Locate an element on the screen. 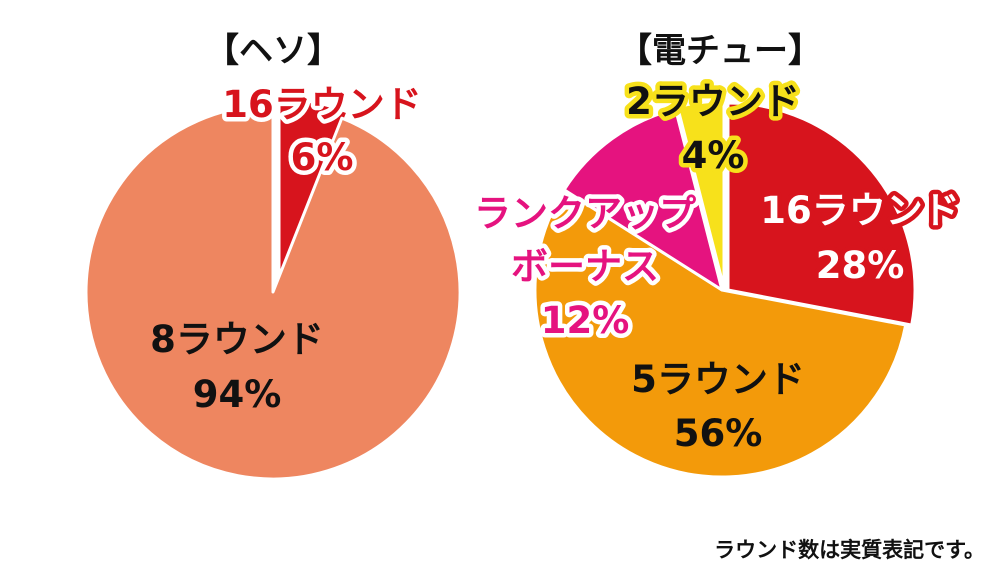  denchu-slice-5r-value: 56% is located at coordinates (718, 433).